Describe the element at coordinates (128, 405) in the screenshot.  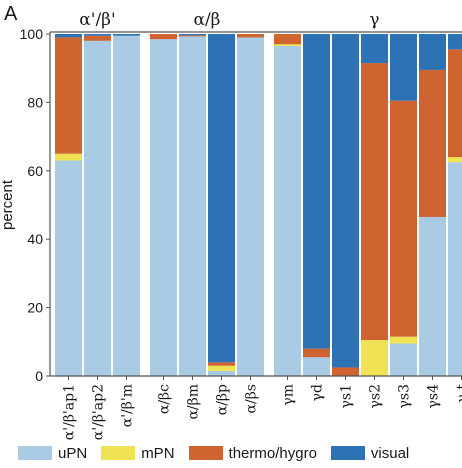
I see `x-tick-label: α'/β'm` at that location.